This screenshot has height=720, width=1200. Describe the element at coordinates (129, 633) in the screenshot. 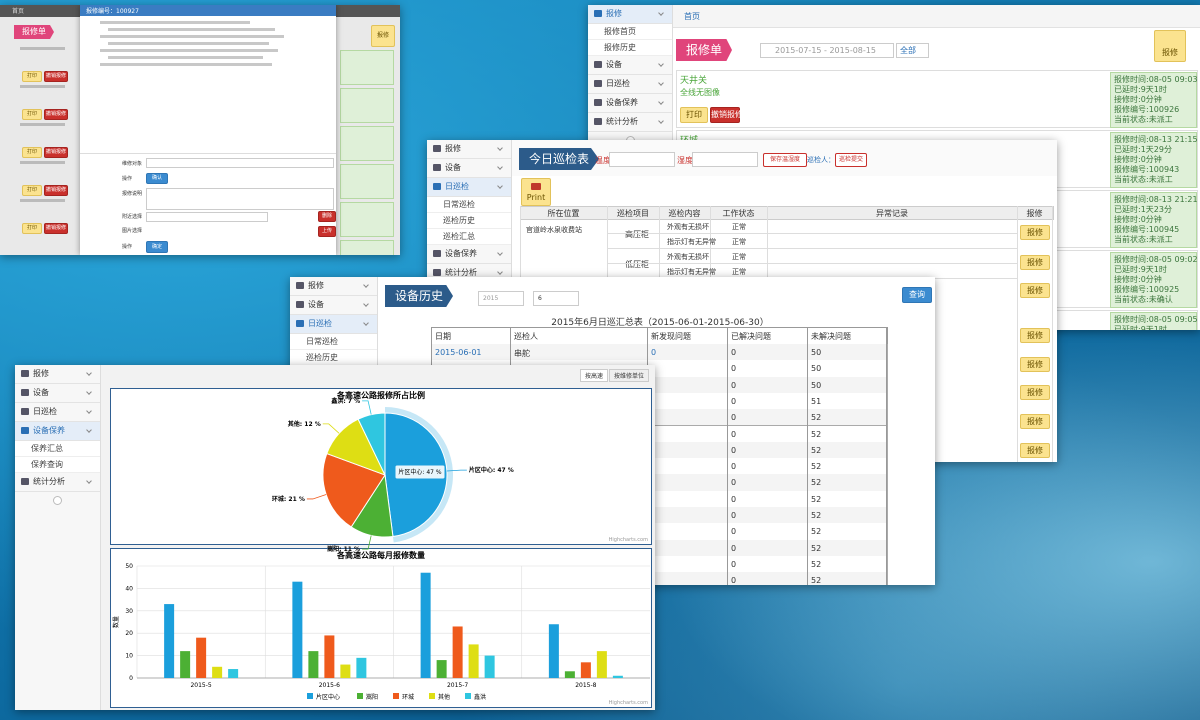

I see `y-tick-label: 20` at that location.